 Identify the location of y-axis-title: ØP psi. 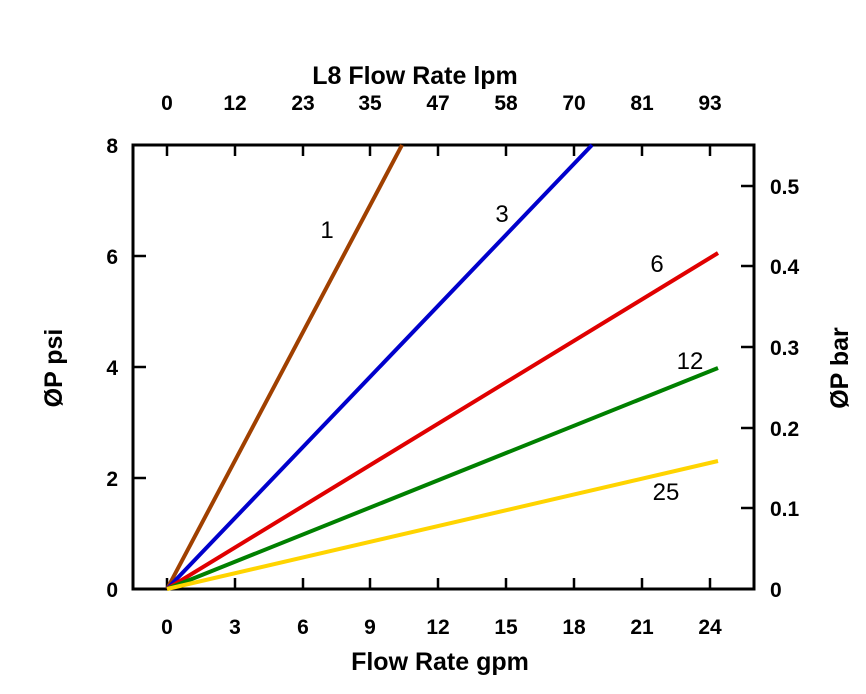
(54, 368).